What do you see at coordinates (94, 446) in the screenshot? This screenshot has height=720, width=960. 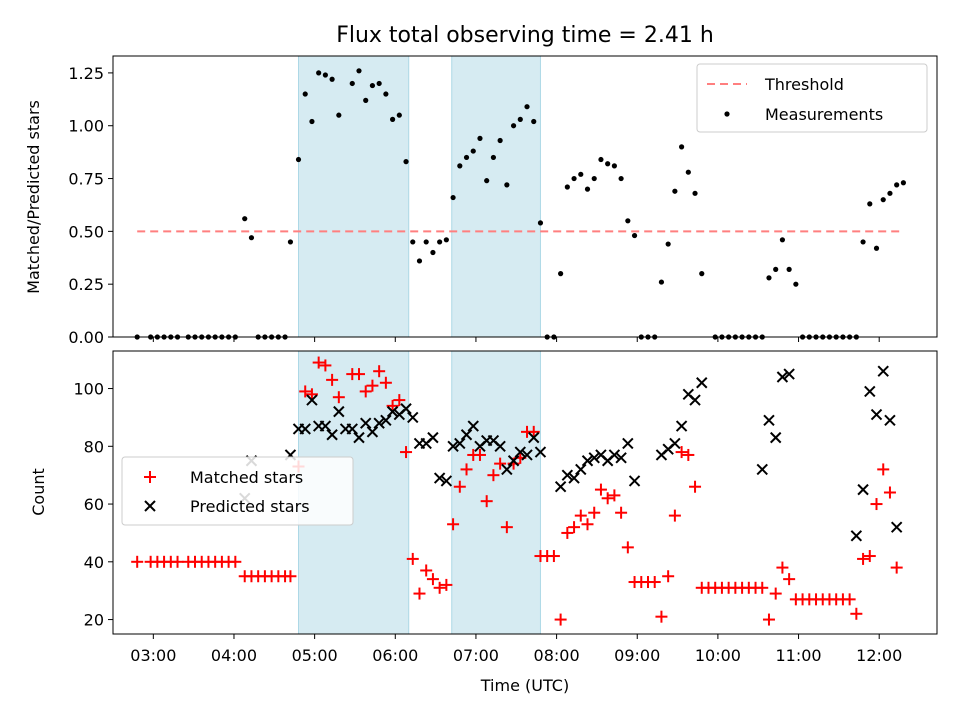 I see `bottom-y-tick-label: 80` at bounding box center [94, 446].